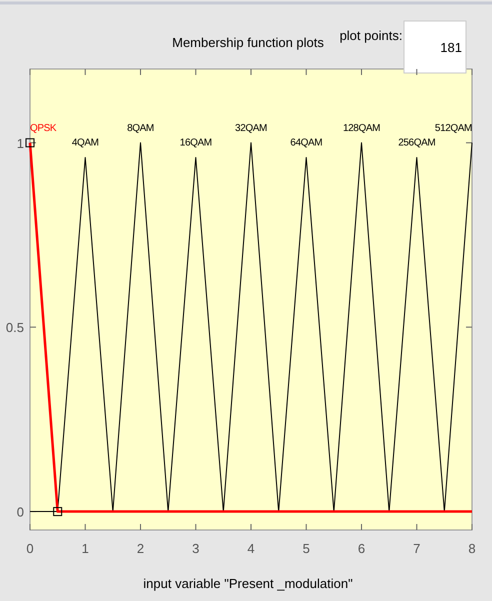 The width and height of the screenshot is (492, 601). Describe the element at coordinates (472, 548) in the screenshot. I see `x-tick-label: 8` at that location.